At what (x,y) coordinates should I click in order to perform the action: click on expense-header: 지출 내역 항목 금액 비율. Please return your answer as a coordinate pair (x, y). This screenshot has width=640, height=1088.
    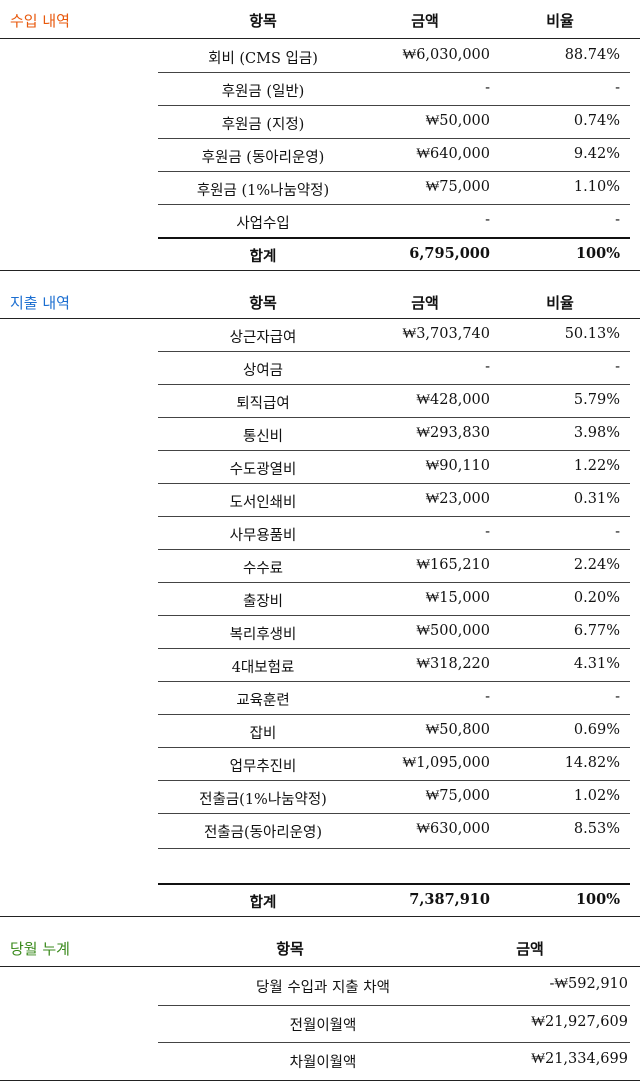
    Looking at the image, I should click on (320, 301).